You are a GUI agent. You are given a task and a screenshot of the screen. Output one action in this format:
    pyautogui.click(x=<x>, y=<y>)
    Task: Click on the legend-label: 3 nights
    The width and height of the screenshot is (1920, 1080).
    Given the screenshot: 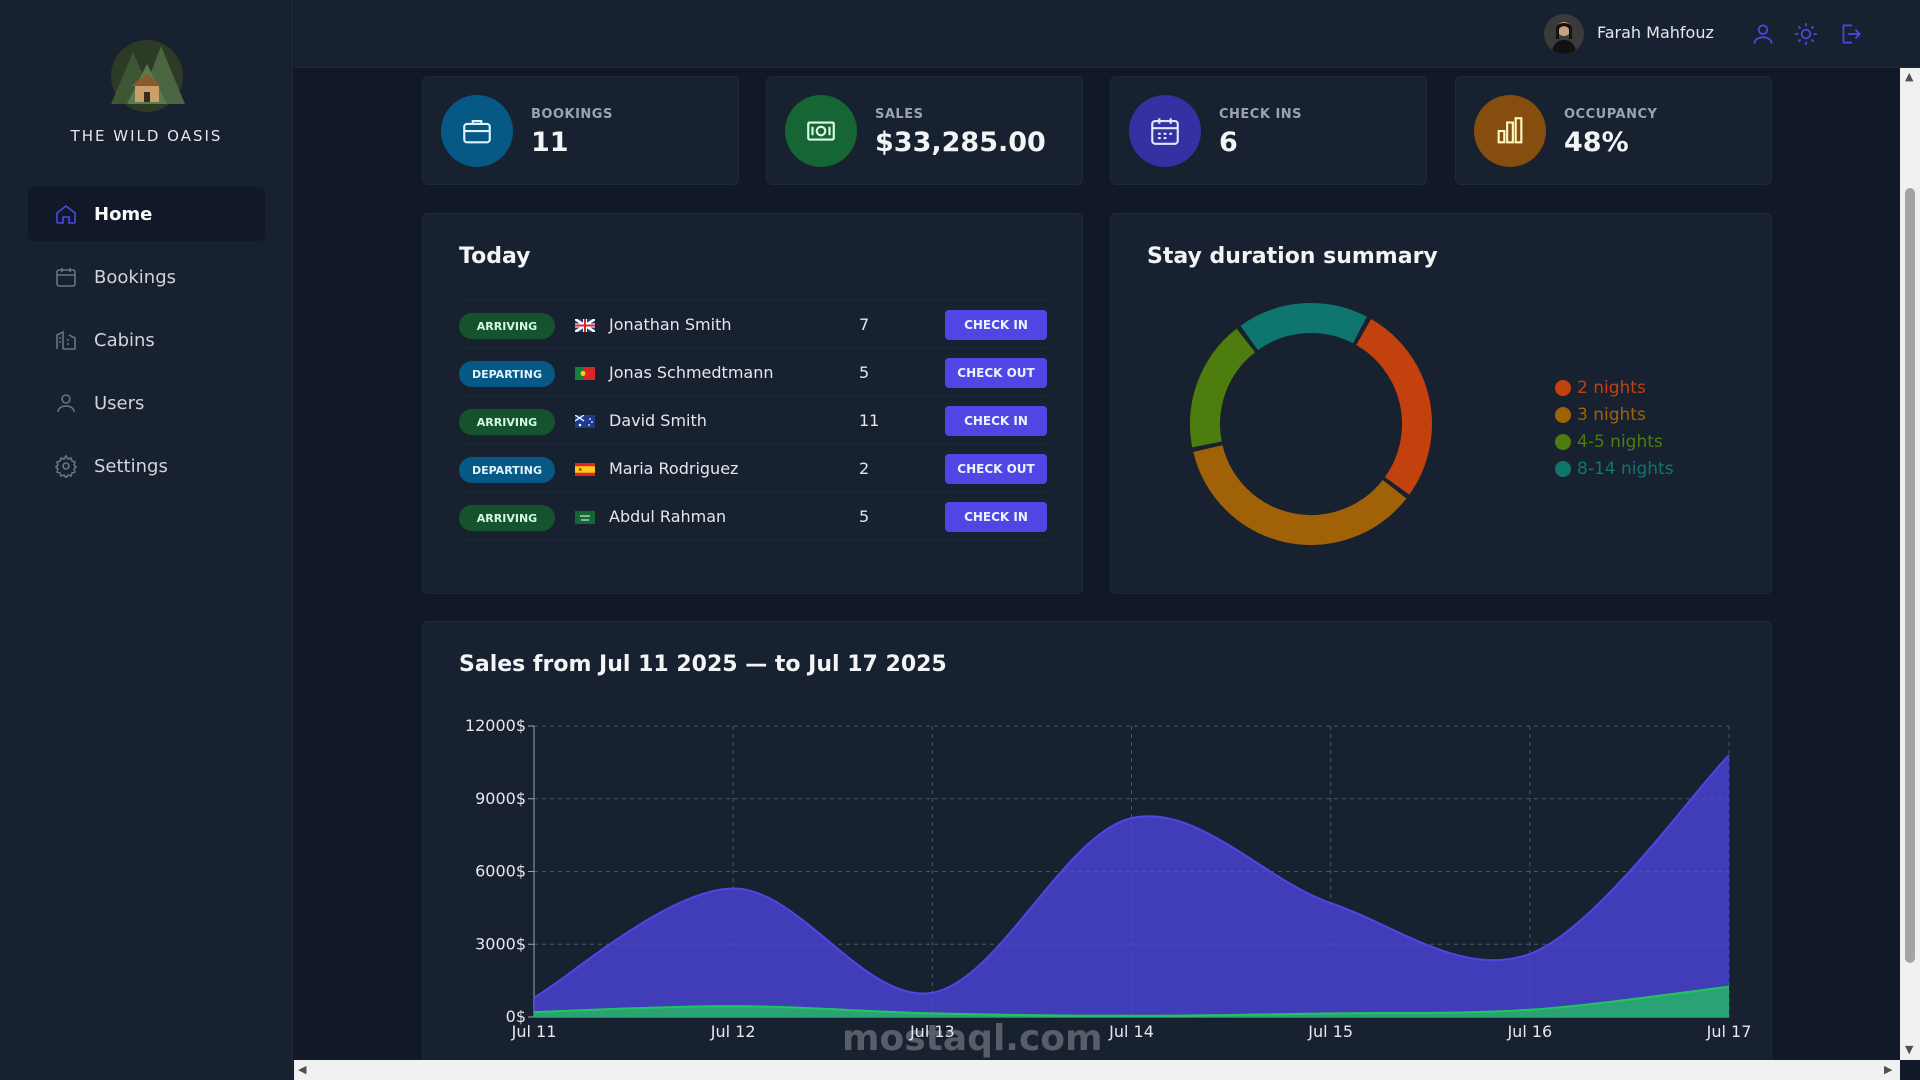 What is the action you would take?
    pyautogui.click(x=1611, y=414)
    